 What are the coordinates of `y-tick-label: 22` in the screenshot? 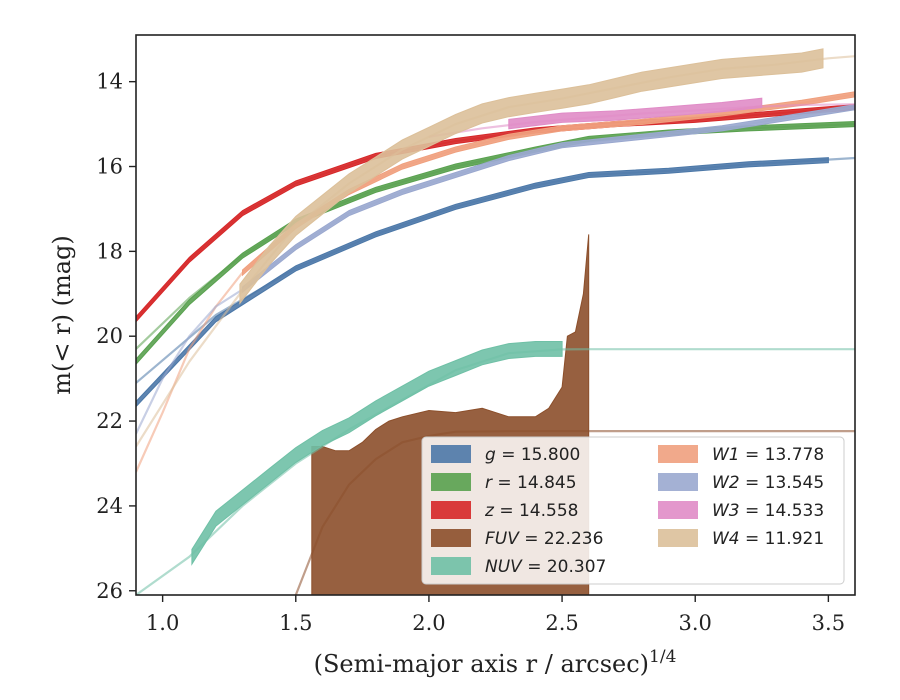 It's located at (109, 421).